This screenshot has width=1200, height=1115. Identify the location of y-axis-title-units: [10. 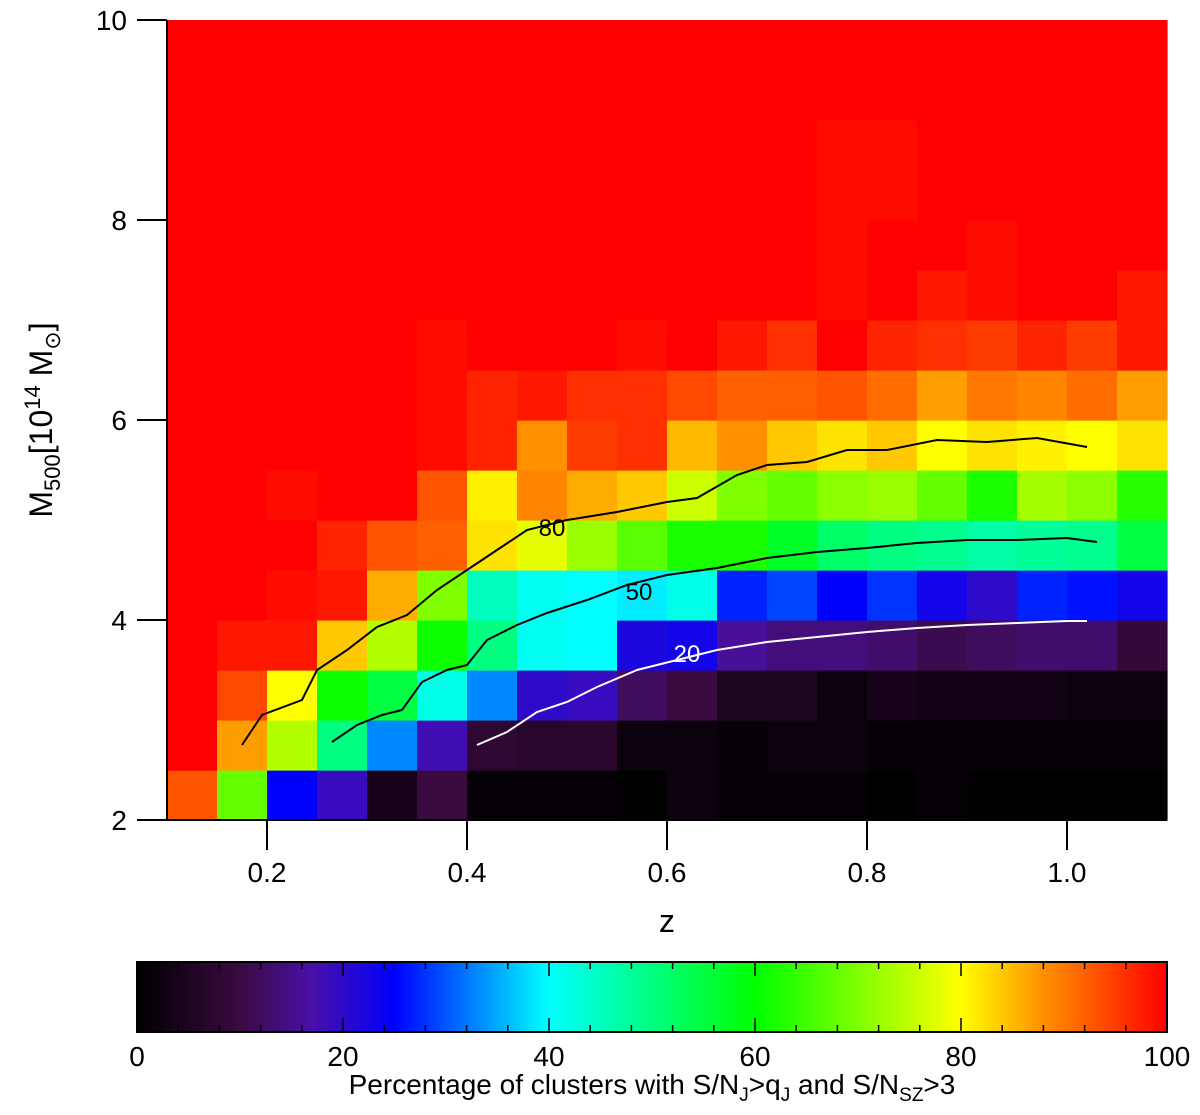
(41, 432).